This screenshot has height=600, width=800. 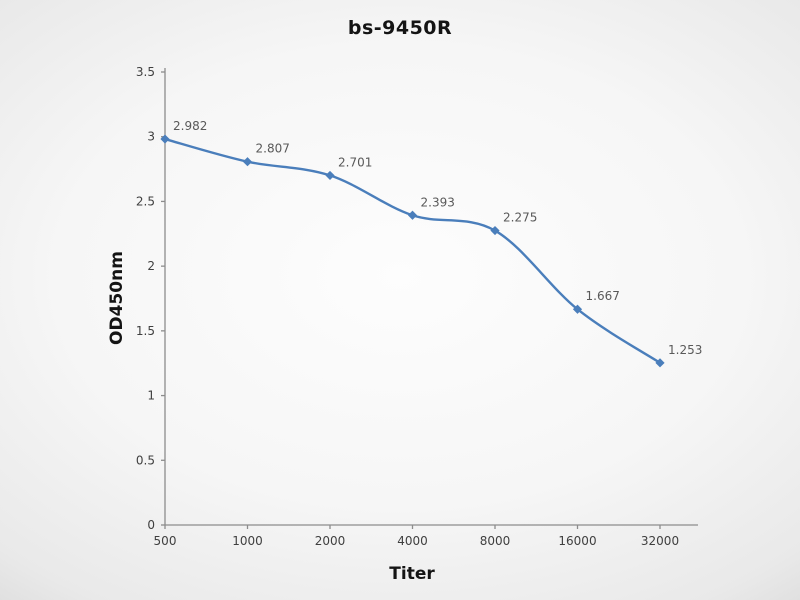 What do you see at coordinates (151, 266) in the screenshot?
I see `svg-text: 2` at bounding box center [151, 266].